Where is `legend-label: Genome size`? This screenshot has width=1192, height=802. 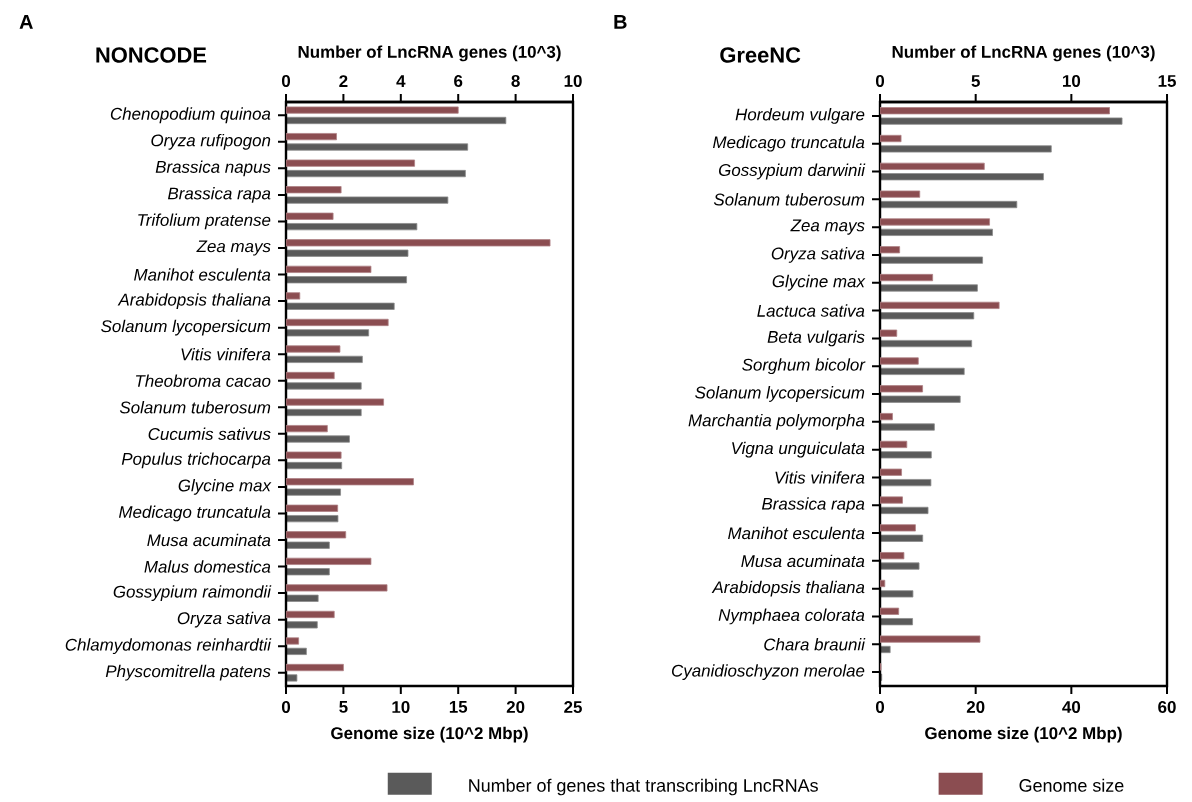
legend-label: Genome size is located at coordinates (1071, 785).